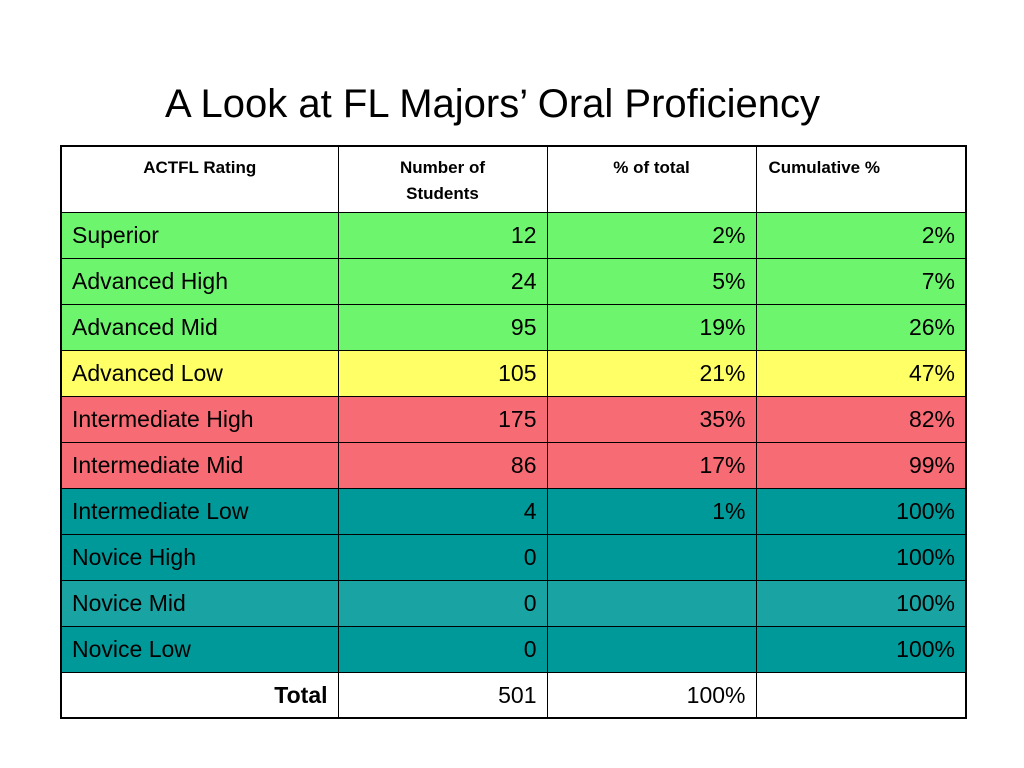  What do you see at coordinates (442, 281) in the screenshot?
I see `count-cell: 24` at bounding box center [442, 281].